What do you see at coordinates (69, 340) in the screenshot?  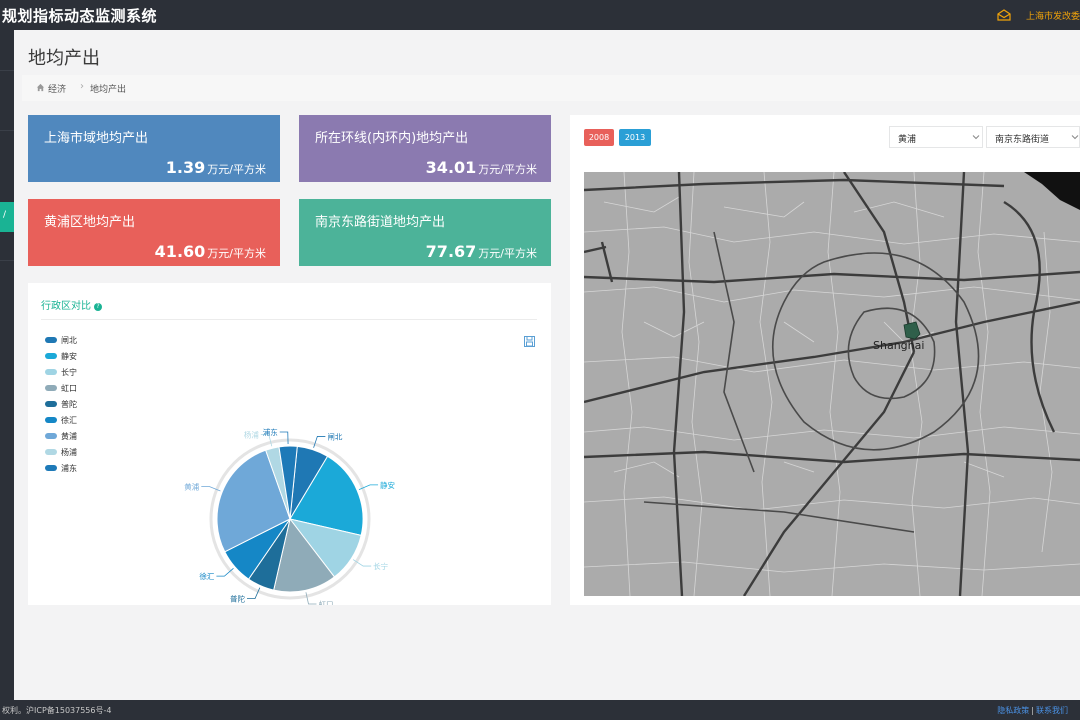 I see `legend-label: 闸北` at bounding box center [69, 340].